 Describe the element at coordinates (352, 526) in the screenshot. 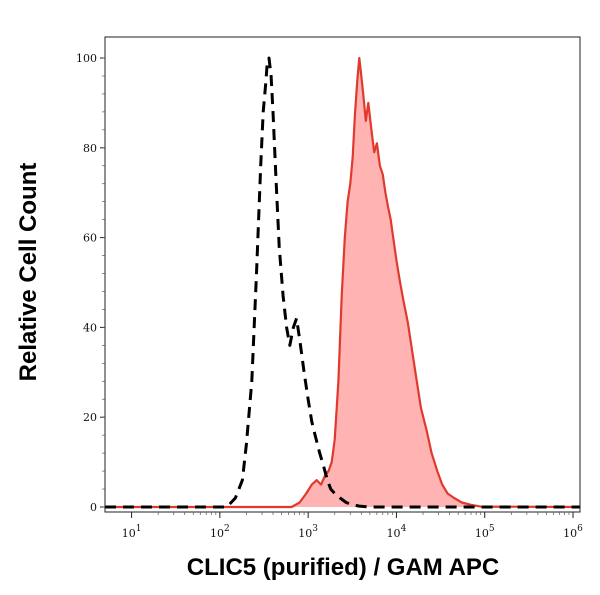

I see `x-axis: 10¹ 10² 10³ 10⁴ 10⁵ 10⁶` at that location.